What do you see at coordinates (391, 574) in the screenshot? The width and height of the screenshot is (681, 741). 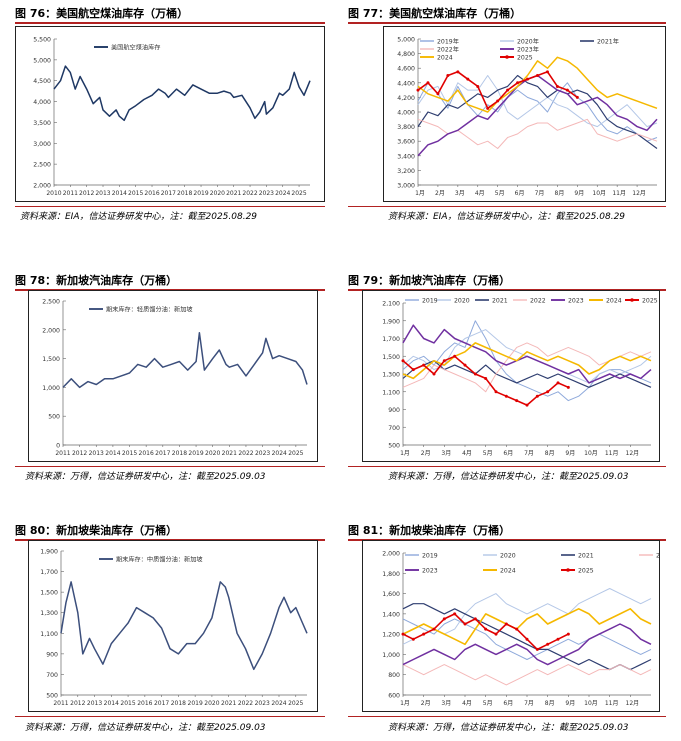 I see `y-tick-label: 1,800` at bounding box center [391, 574].